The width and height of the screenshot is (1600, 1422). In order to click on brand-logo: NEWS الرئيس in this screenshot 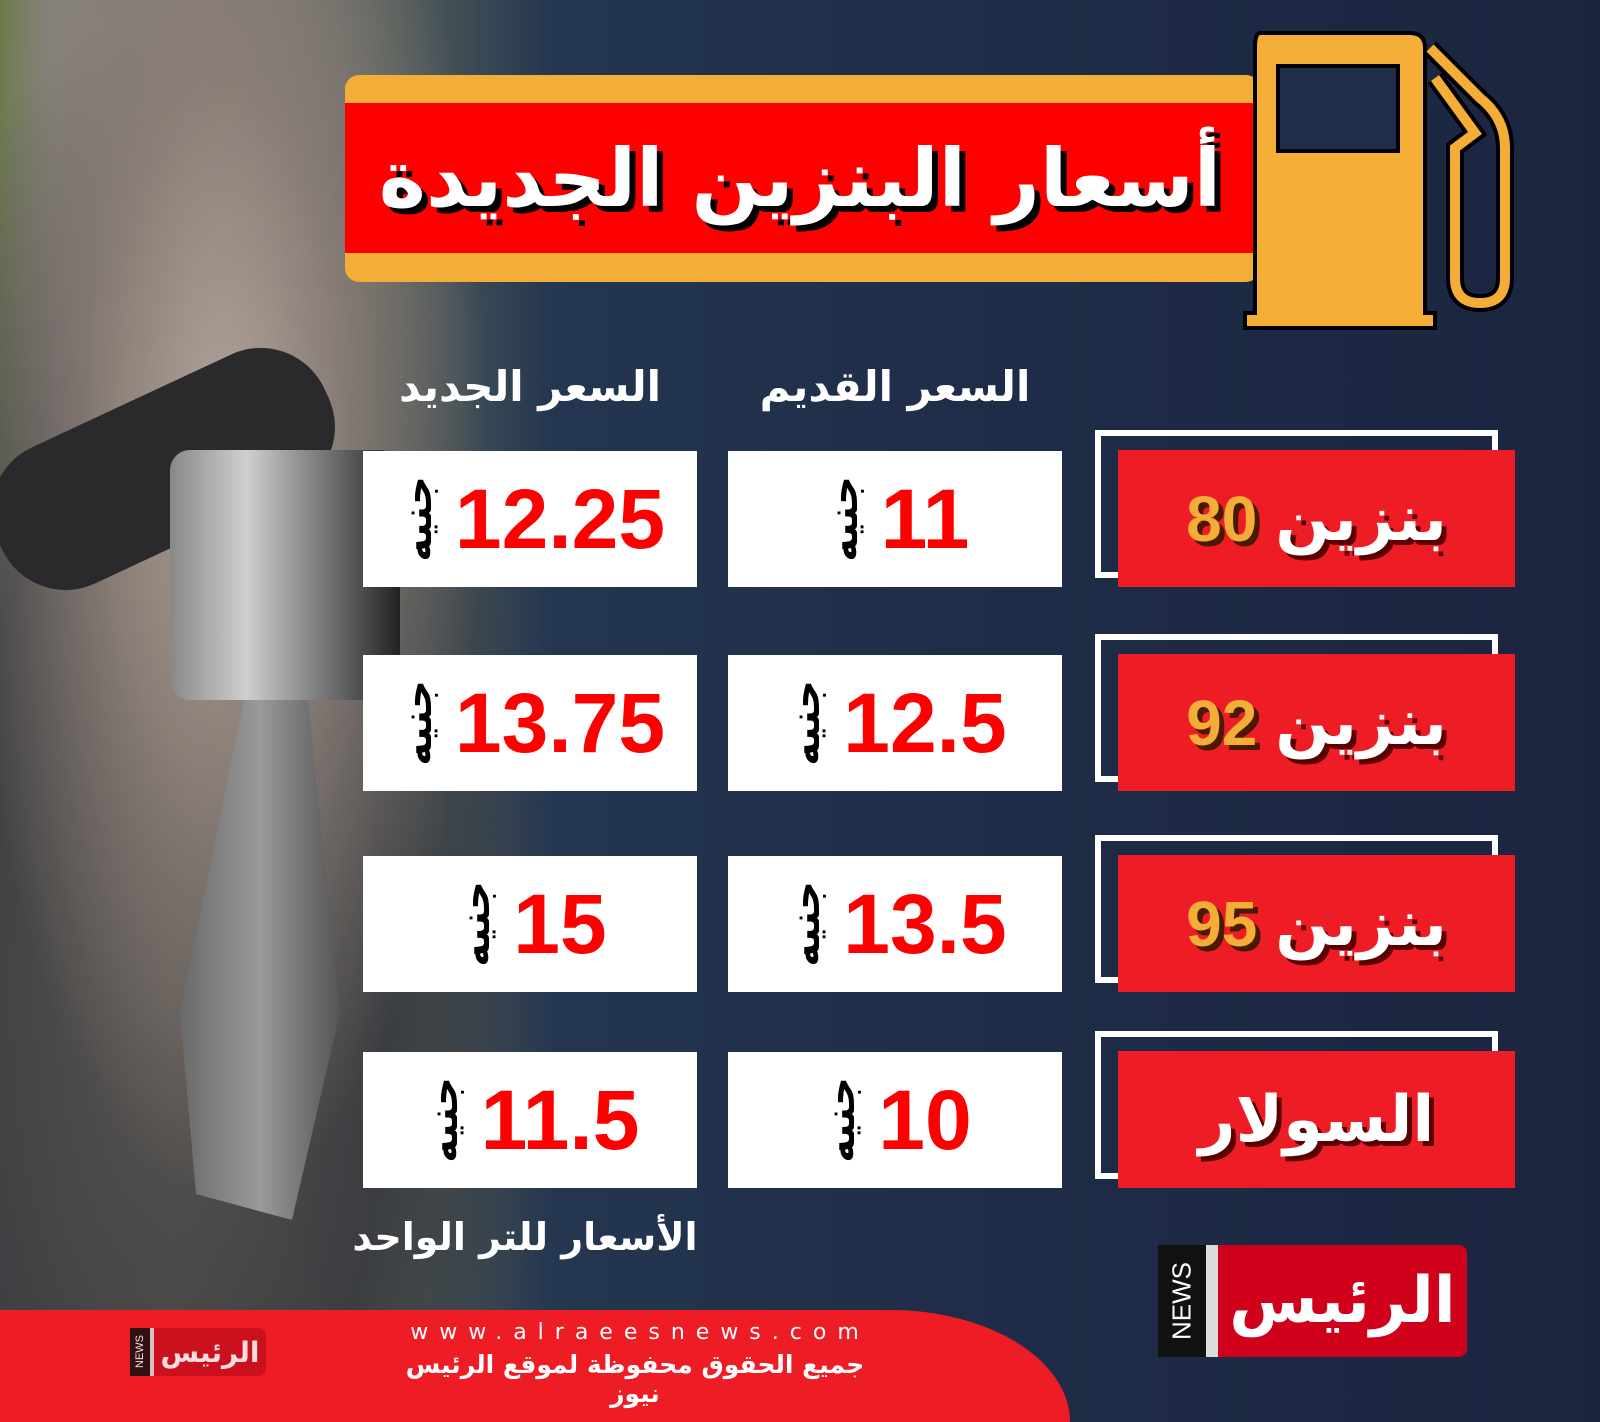, I will do `click(1312, 1301)`.